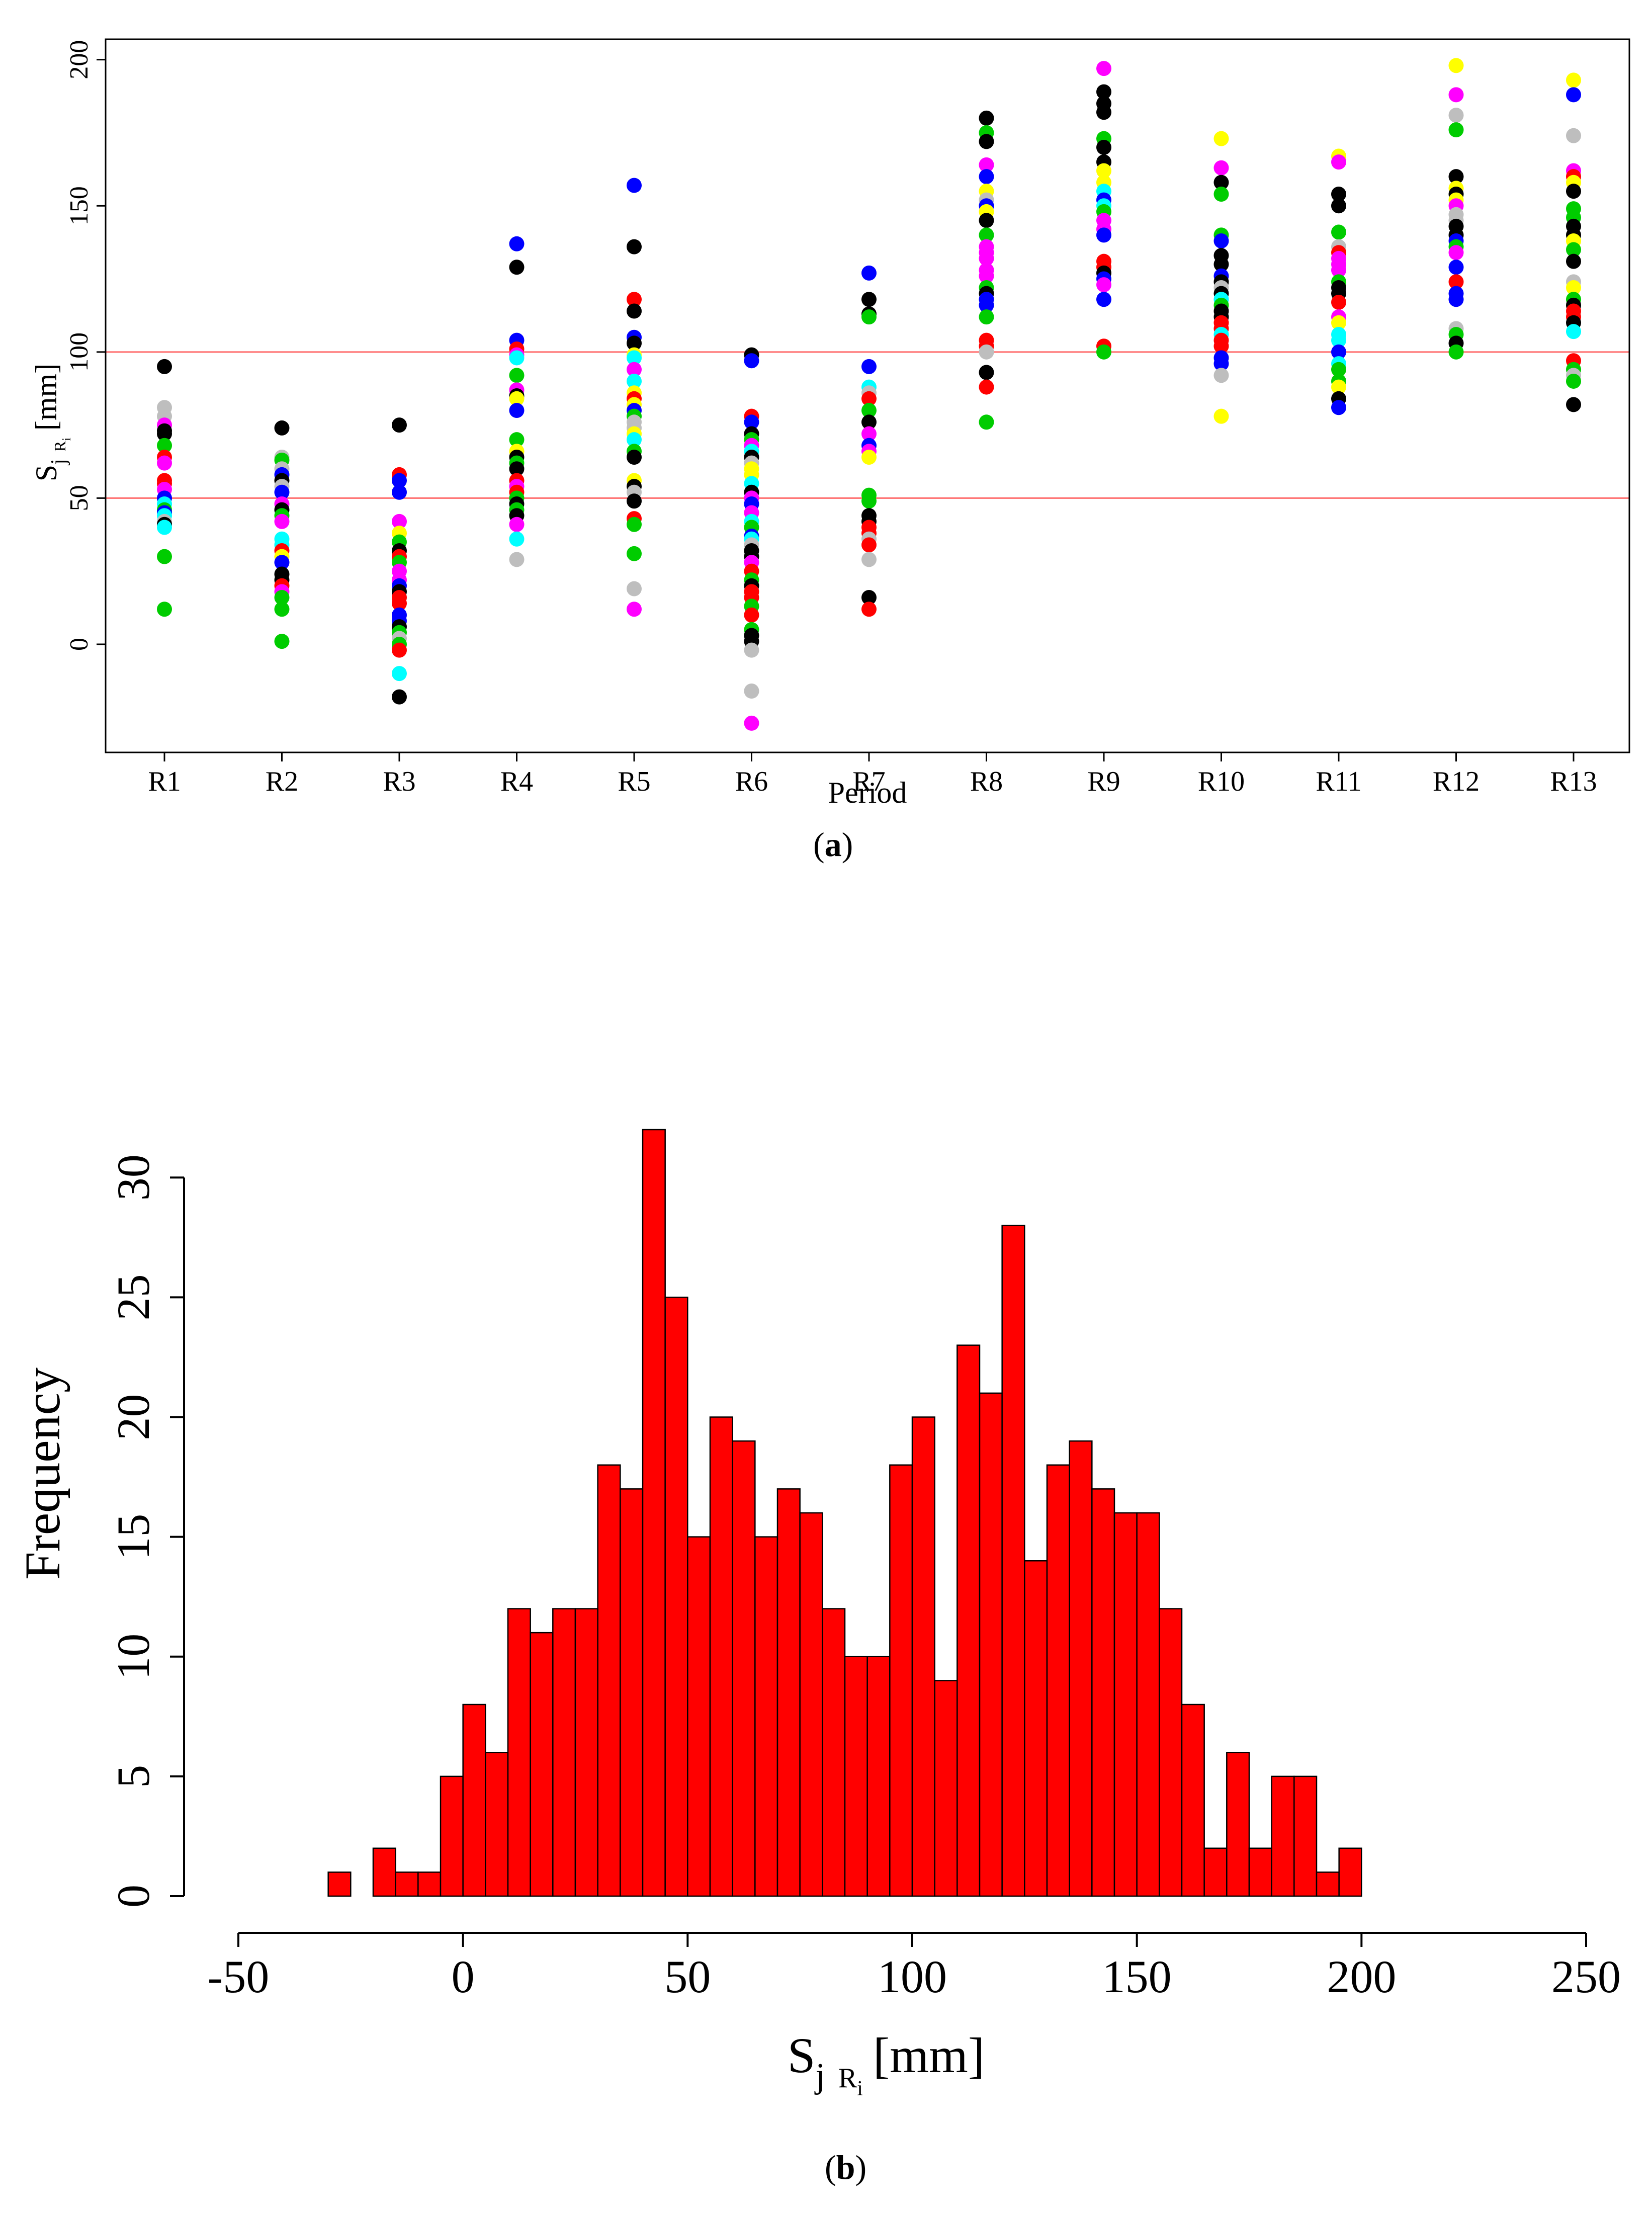 The image size is (1652, 2214). Describe the element at coordinates (846, 2167) in the screenshot. I see `panel-b-label: (b)` at that location.